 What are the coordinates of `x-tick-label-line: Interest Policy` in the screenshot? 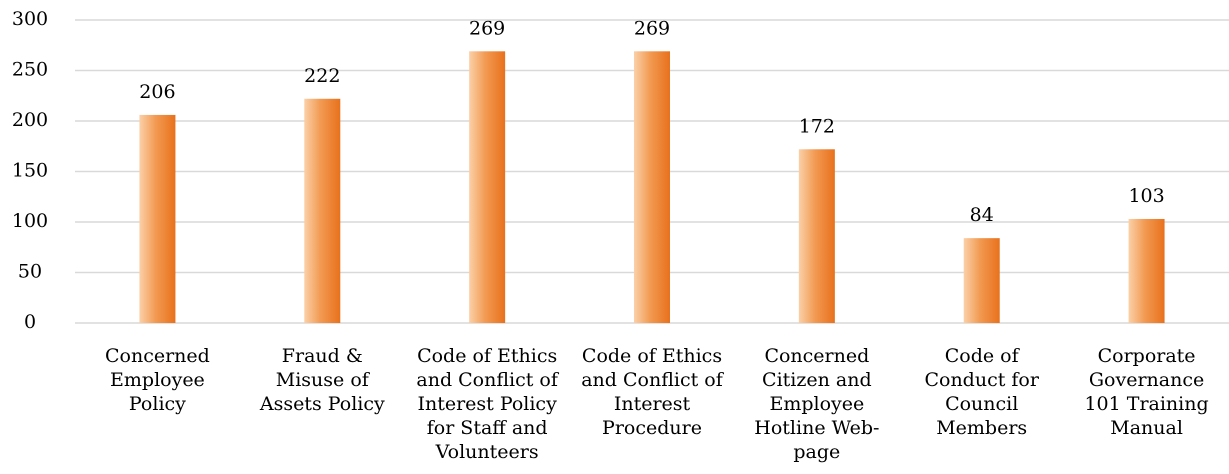 It's located at (487, 404).